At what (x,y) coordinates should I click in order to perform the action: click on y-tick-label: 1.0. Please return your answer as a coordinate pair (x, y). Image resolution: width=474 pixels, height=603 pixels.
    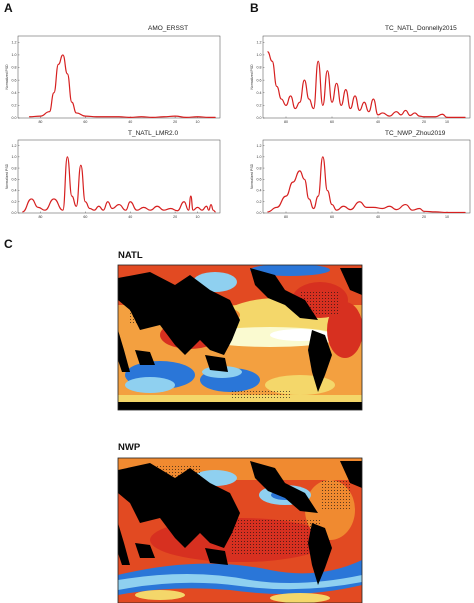
    Looking at the image, I should click on (14, 157).